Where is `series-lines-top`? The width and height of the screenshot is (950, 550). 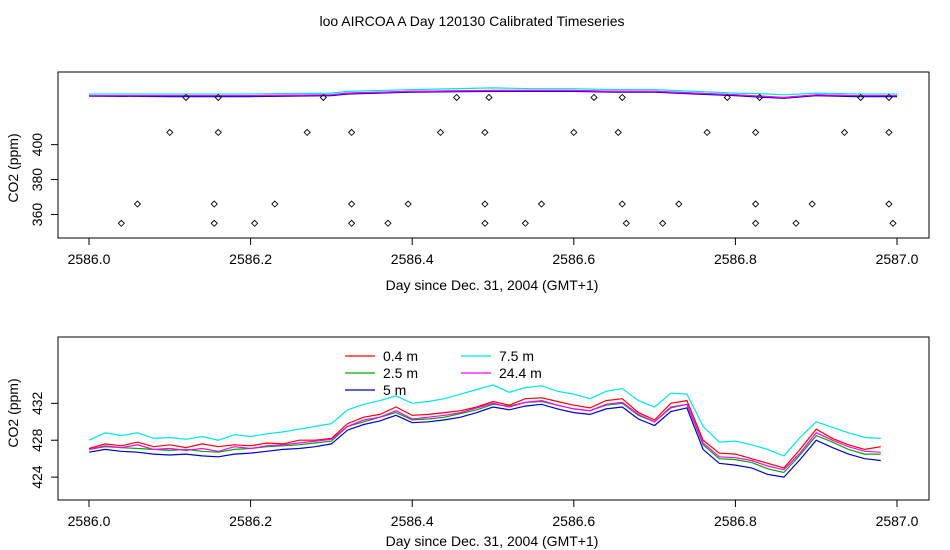 series-lines-top is located at coordinates (492, 93).